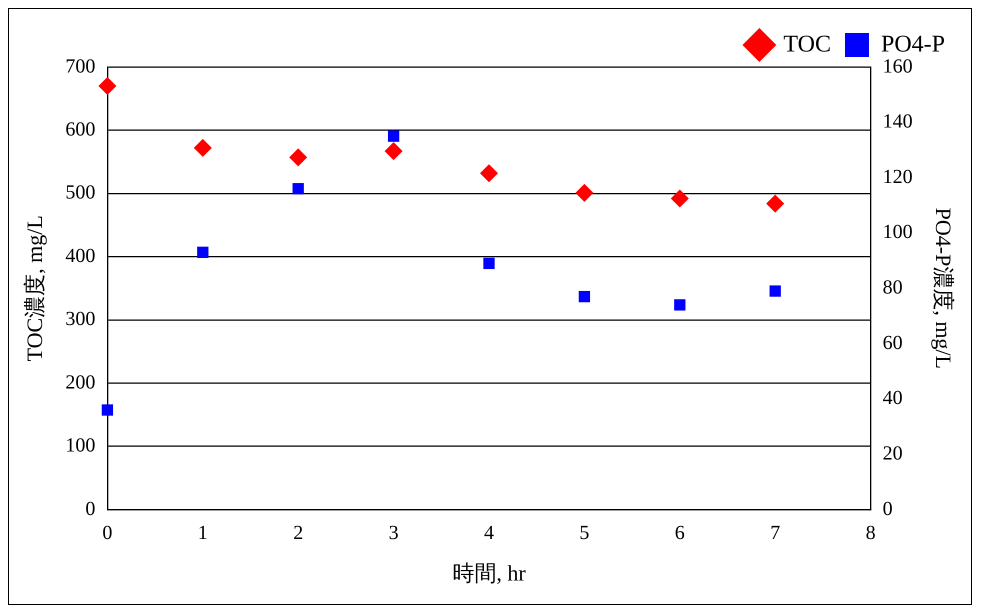 This screenshot has height=615, width=992. What do you see at coordinates (887, 509) in the screenshot?
I see `y2-tick-label: 0` at bounding box center [887, 509].